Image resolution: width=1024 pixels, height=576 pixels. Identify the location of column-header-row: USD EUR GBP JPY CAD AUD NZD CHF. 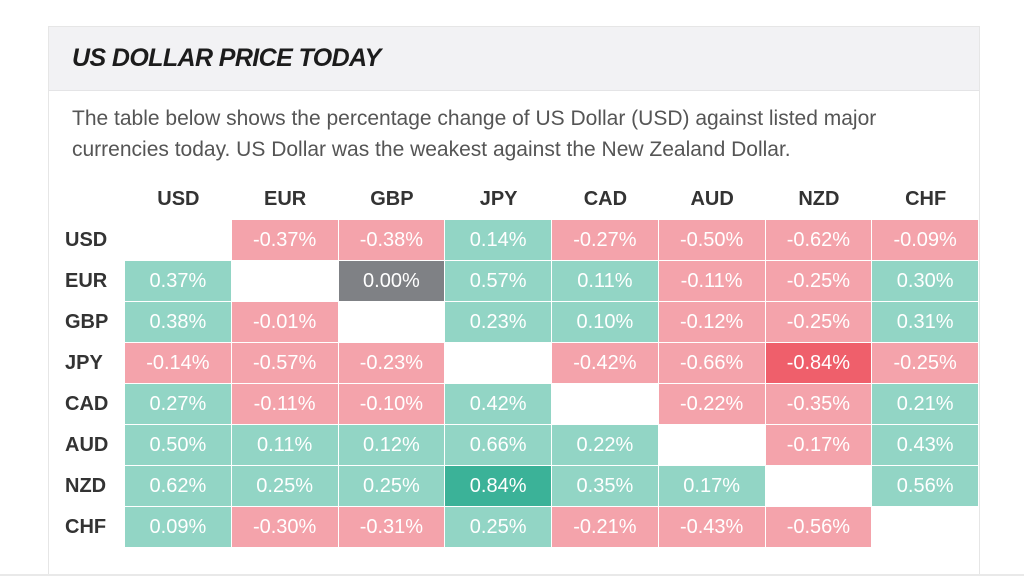
(514, 199).